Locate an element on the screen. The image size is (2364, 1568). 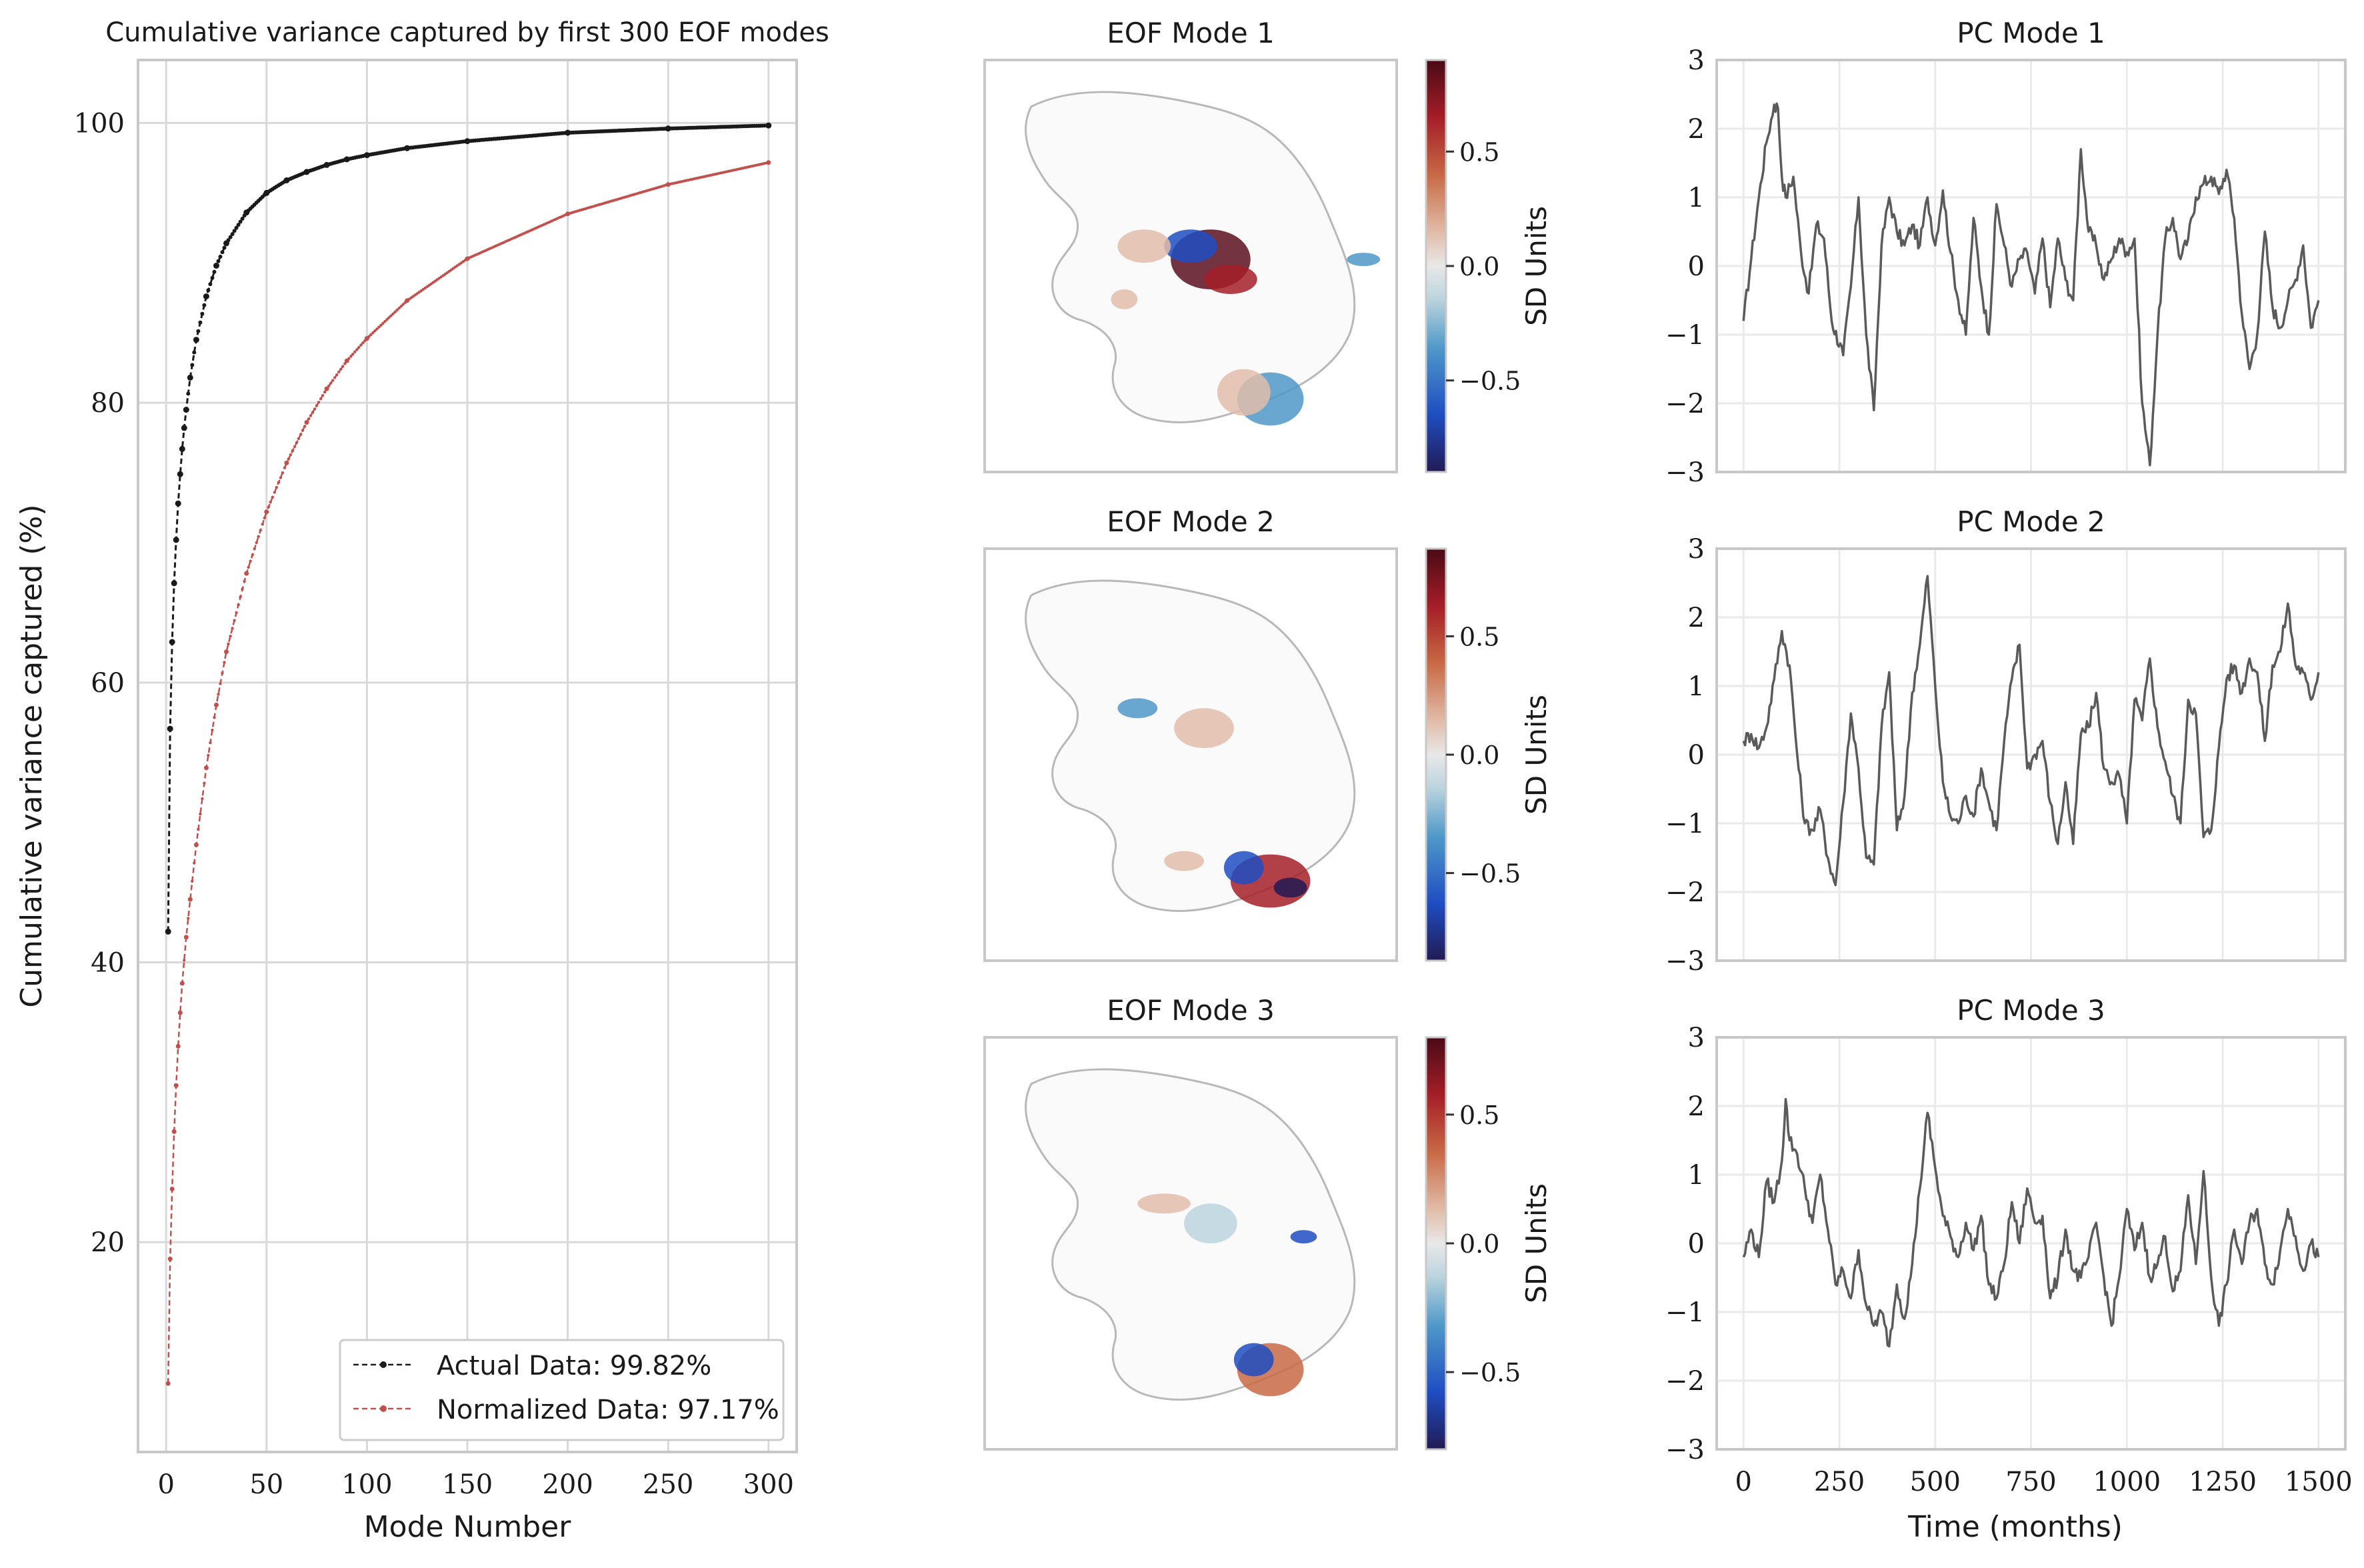
eof-map-title: EOF Mode 2 is located at coordinates (1191, 521).